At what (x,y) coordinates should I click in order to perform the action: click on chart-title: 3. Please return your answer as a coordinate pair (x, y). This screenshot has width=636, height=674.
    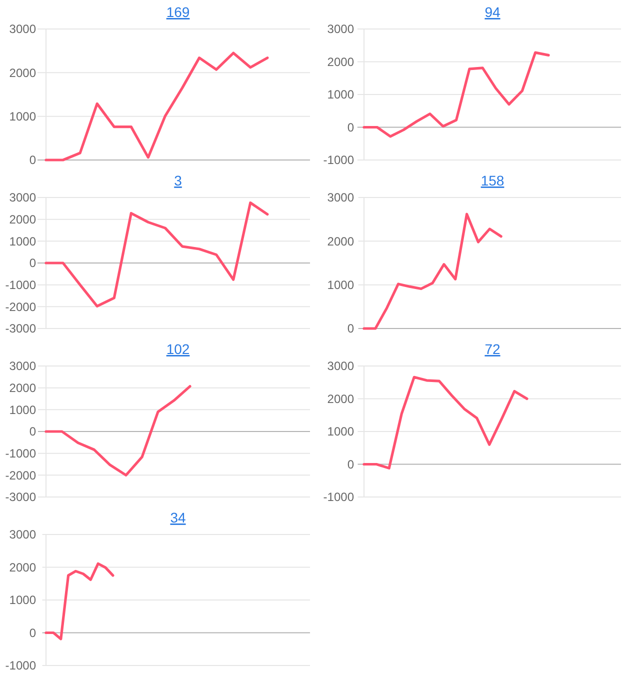
    Looking at the image, I should click on (178, 180).